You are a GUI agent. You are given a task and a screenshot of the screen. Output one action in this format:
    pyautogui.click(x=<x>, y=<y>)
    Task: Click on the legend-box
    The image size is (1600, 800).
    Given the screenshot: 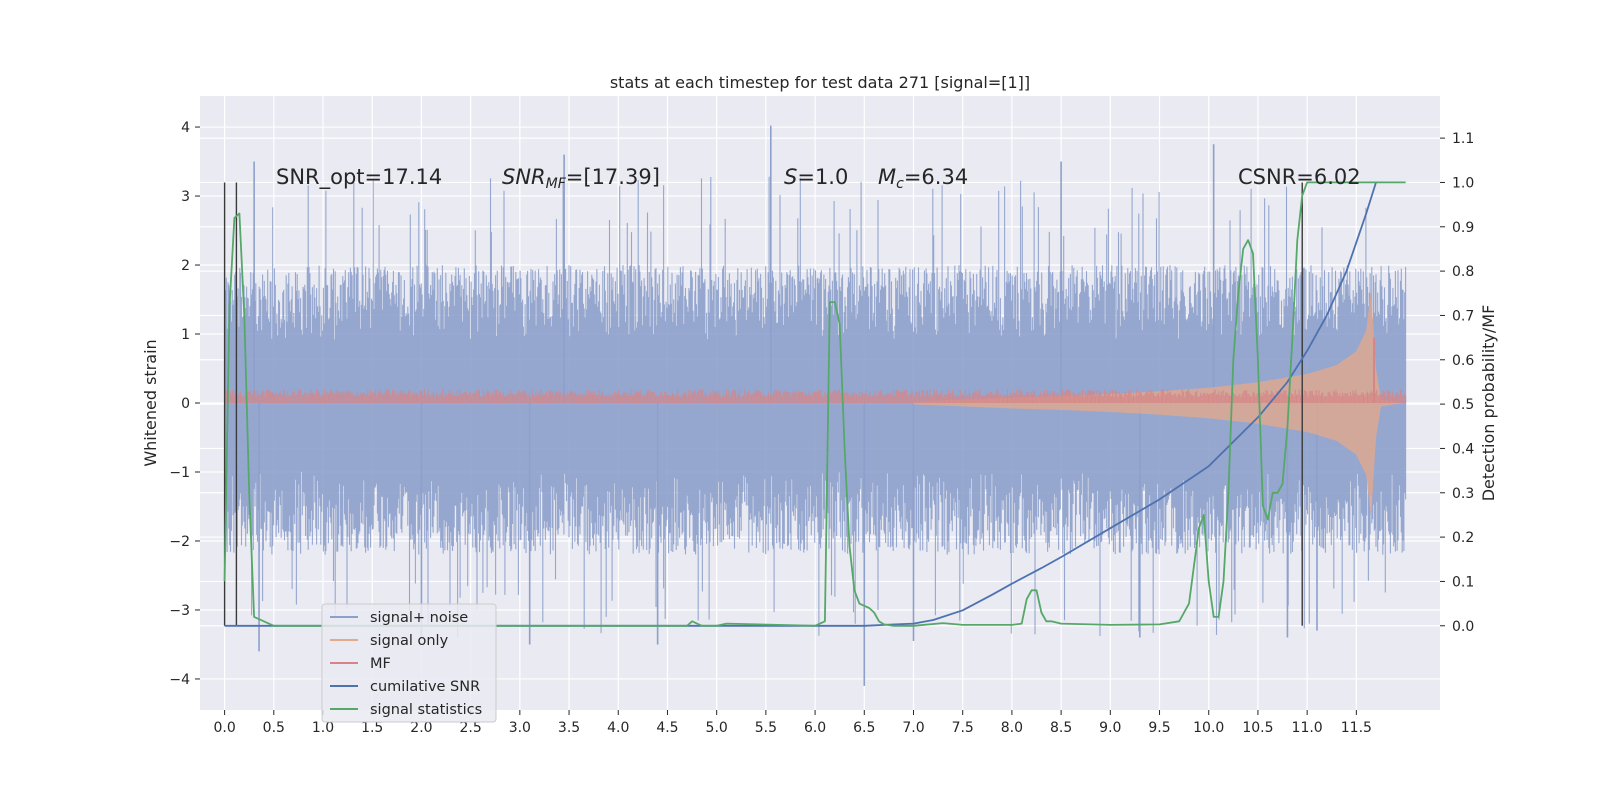 What is the action you would take?
    pyautogui.click(x=409, y=663)
    